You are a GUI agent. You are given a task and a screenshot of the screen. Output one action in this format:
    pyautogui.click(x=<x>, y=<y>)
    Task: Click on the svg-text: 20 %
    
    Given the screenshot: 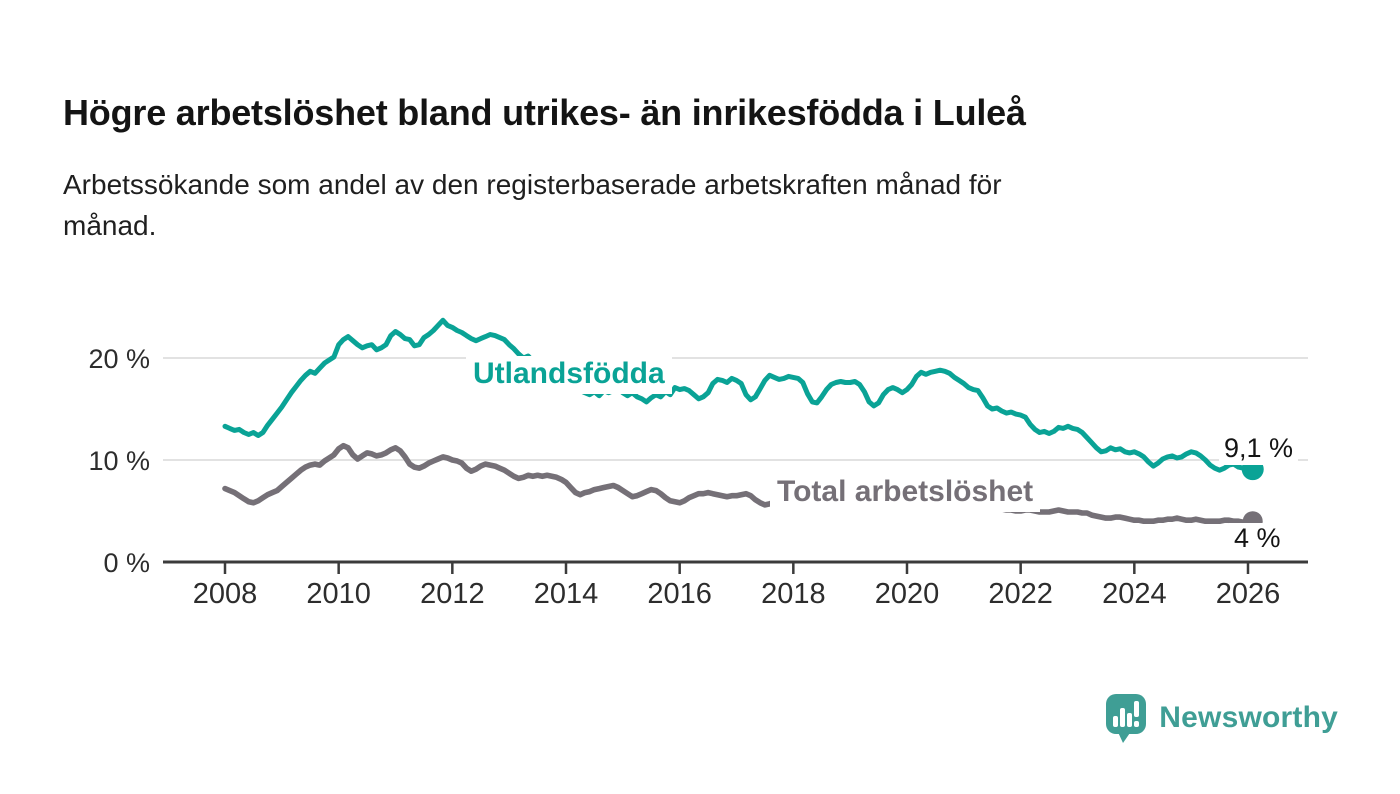 What is the action you would take?
    pyautogui.click(x=119, y=359)
    